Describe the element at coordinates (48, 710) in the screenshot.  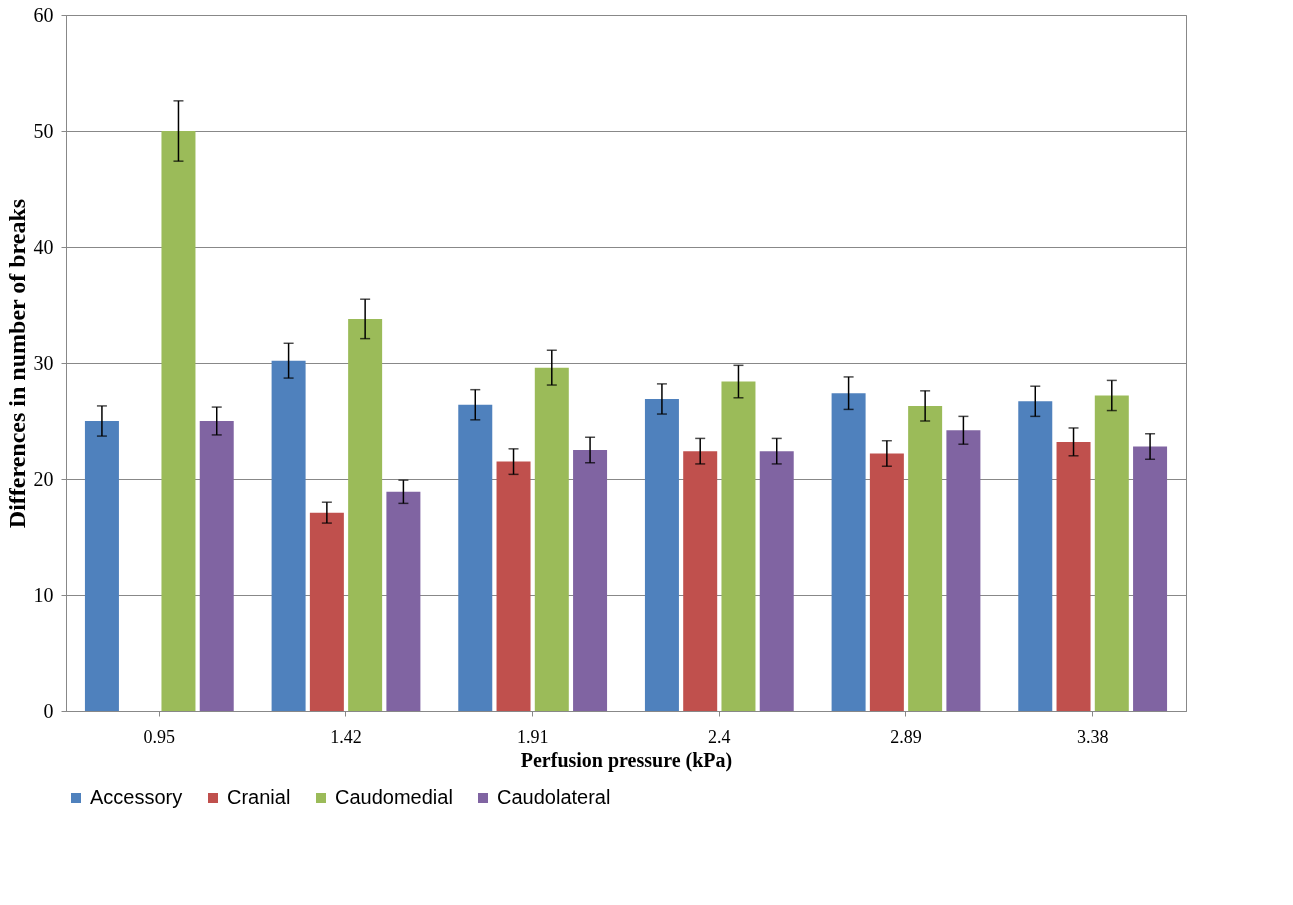
I see `y-tick-label: 0` at that location.